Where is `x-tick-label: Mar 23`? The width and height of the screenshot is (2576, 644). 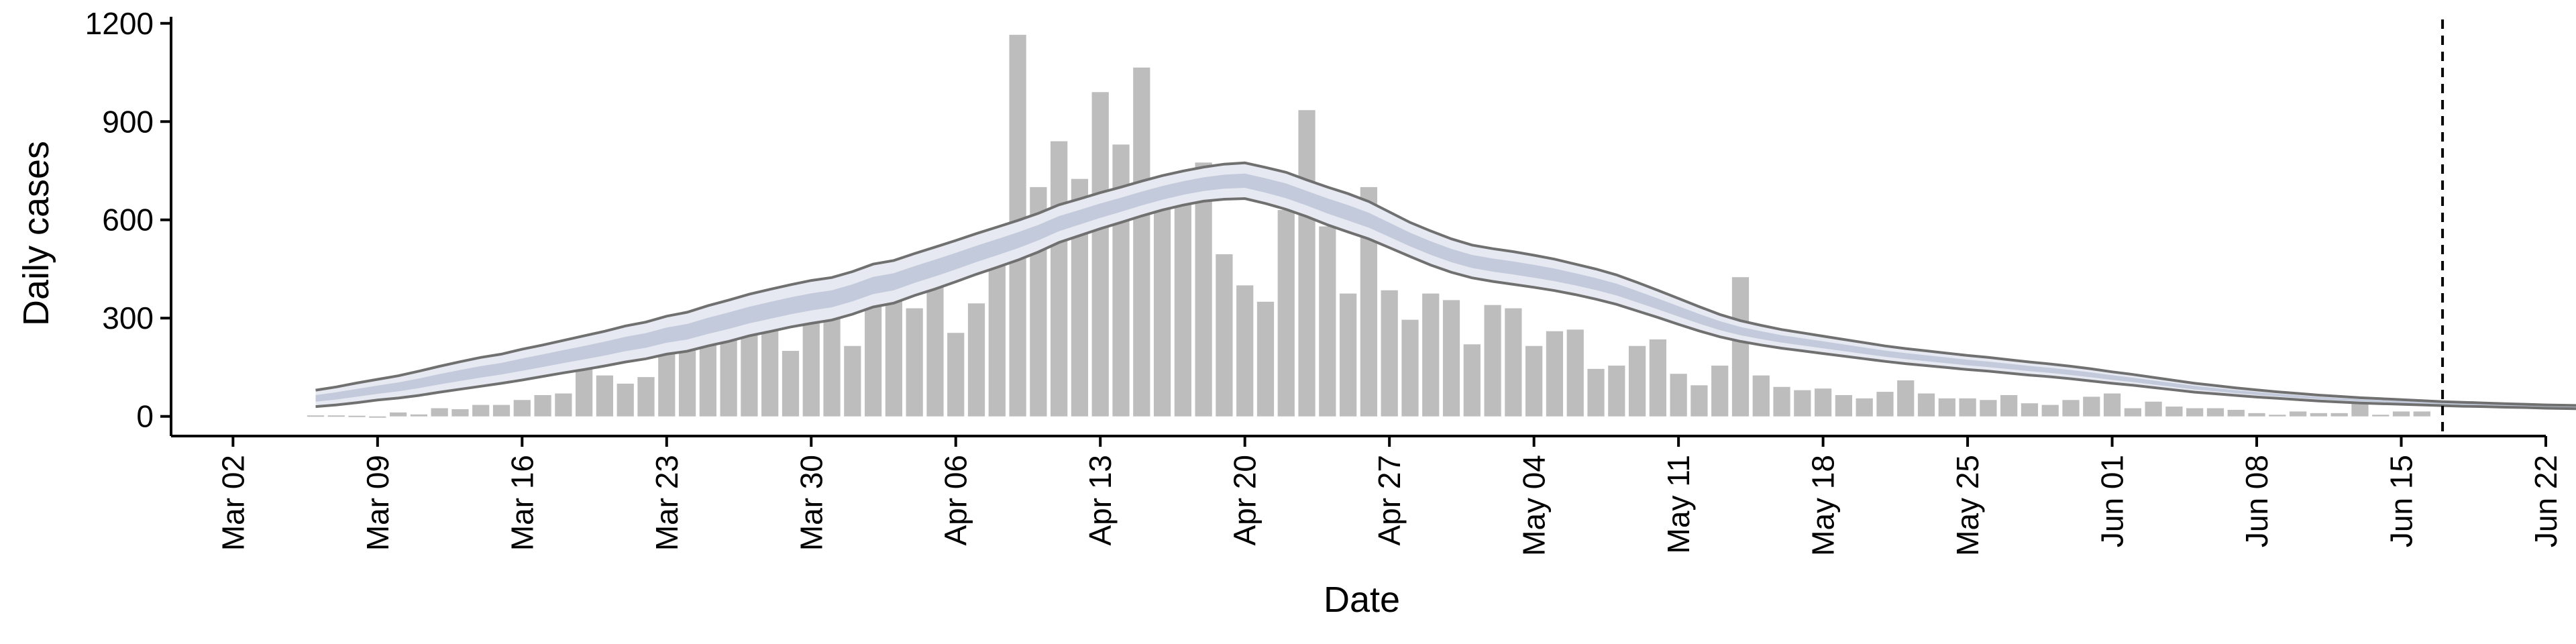
x-tick-label: Mar 23 is located at coordinates (666, 503).